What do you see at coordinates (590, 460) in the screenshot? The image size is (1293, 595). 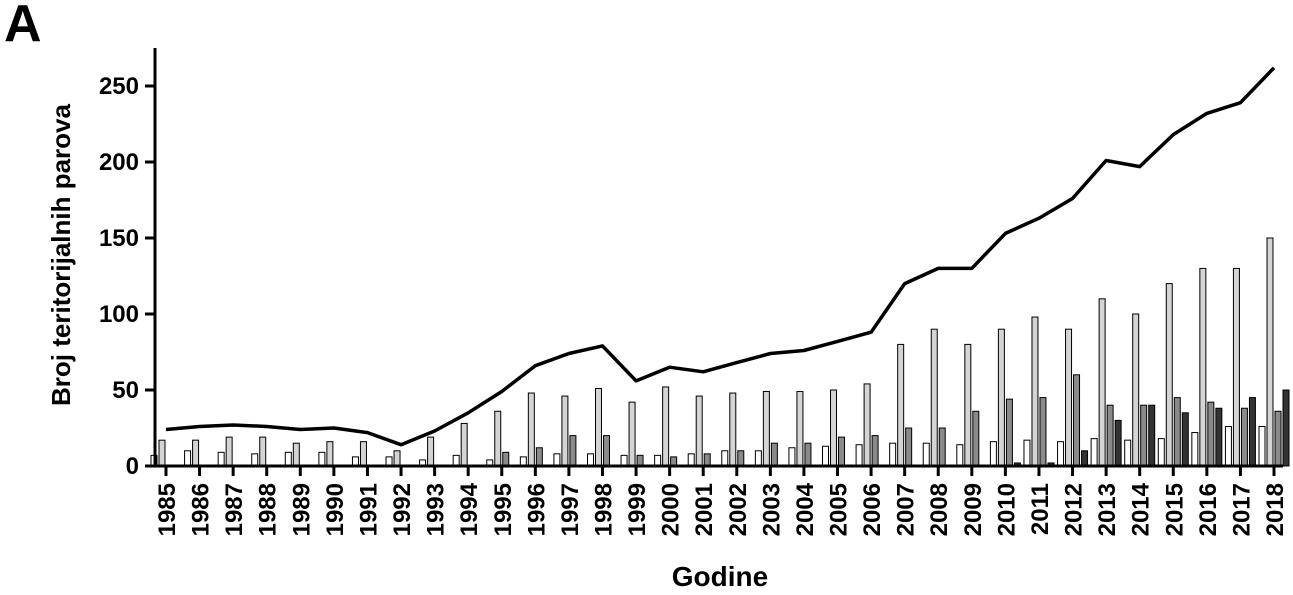 I see `bar-series-1-1998` at bounding box center [590, 460].